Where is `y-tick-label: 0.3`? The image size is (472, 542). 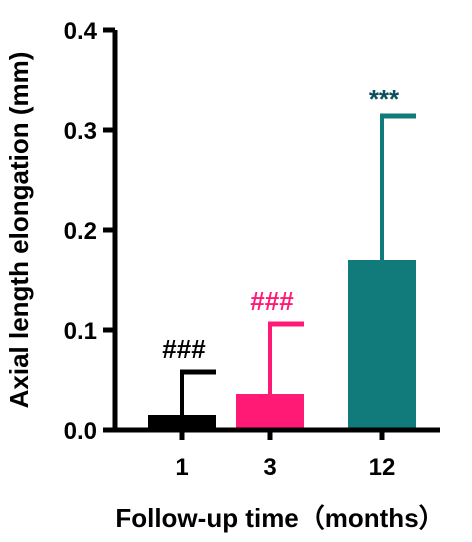
y-tick-label: 0.3 is located at coordinates (80, 131).